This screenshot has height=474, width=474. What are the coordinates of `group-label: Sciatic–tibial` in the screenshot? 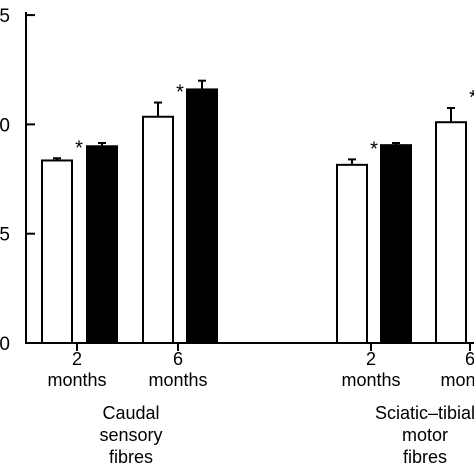 It's located at (424, 413).